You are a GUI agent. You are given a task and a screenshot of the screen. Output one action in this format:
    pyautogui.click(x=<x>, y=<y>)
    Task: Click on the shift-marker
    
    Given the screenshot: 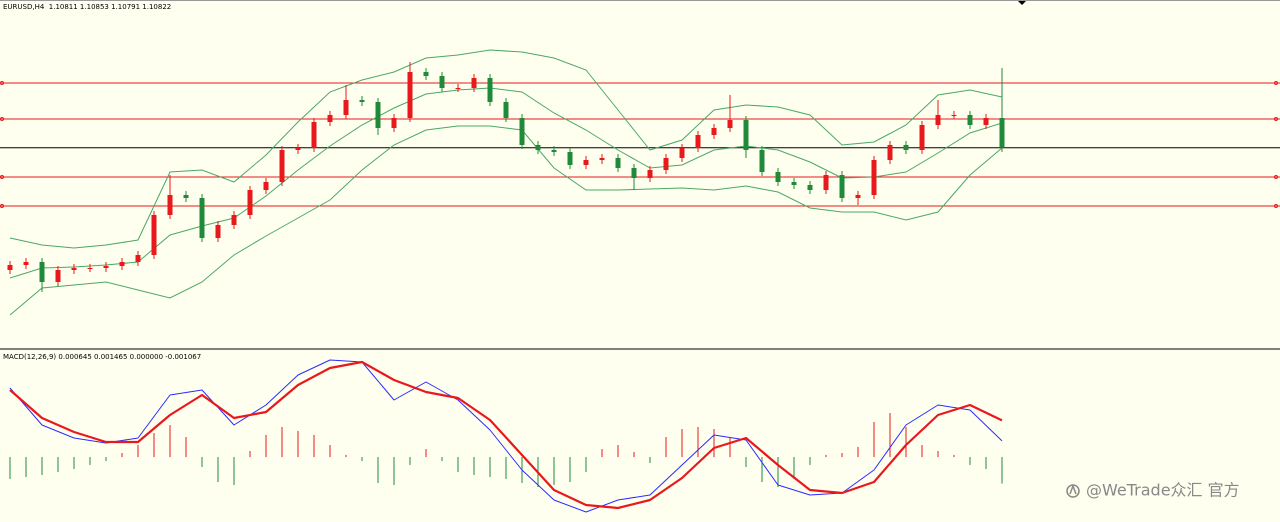 What is the action you would take?
    pyautogui.click(x=1022, y=3)
    